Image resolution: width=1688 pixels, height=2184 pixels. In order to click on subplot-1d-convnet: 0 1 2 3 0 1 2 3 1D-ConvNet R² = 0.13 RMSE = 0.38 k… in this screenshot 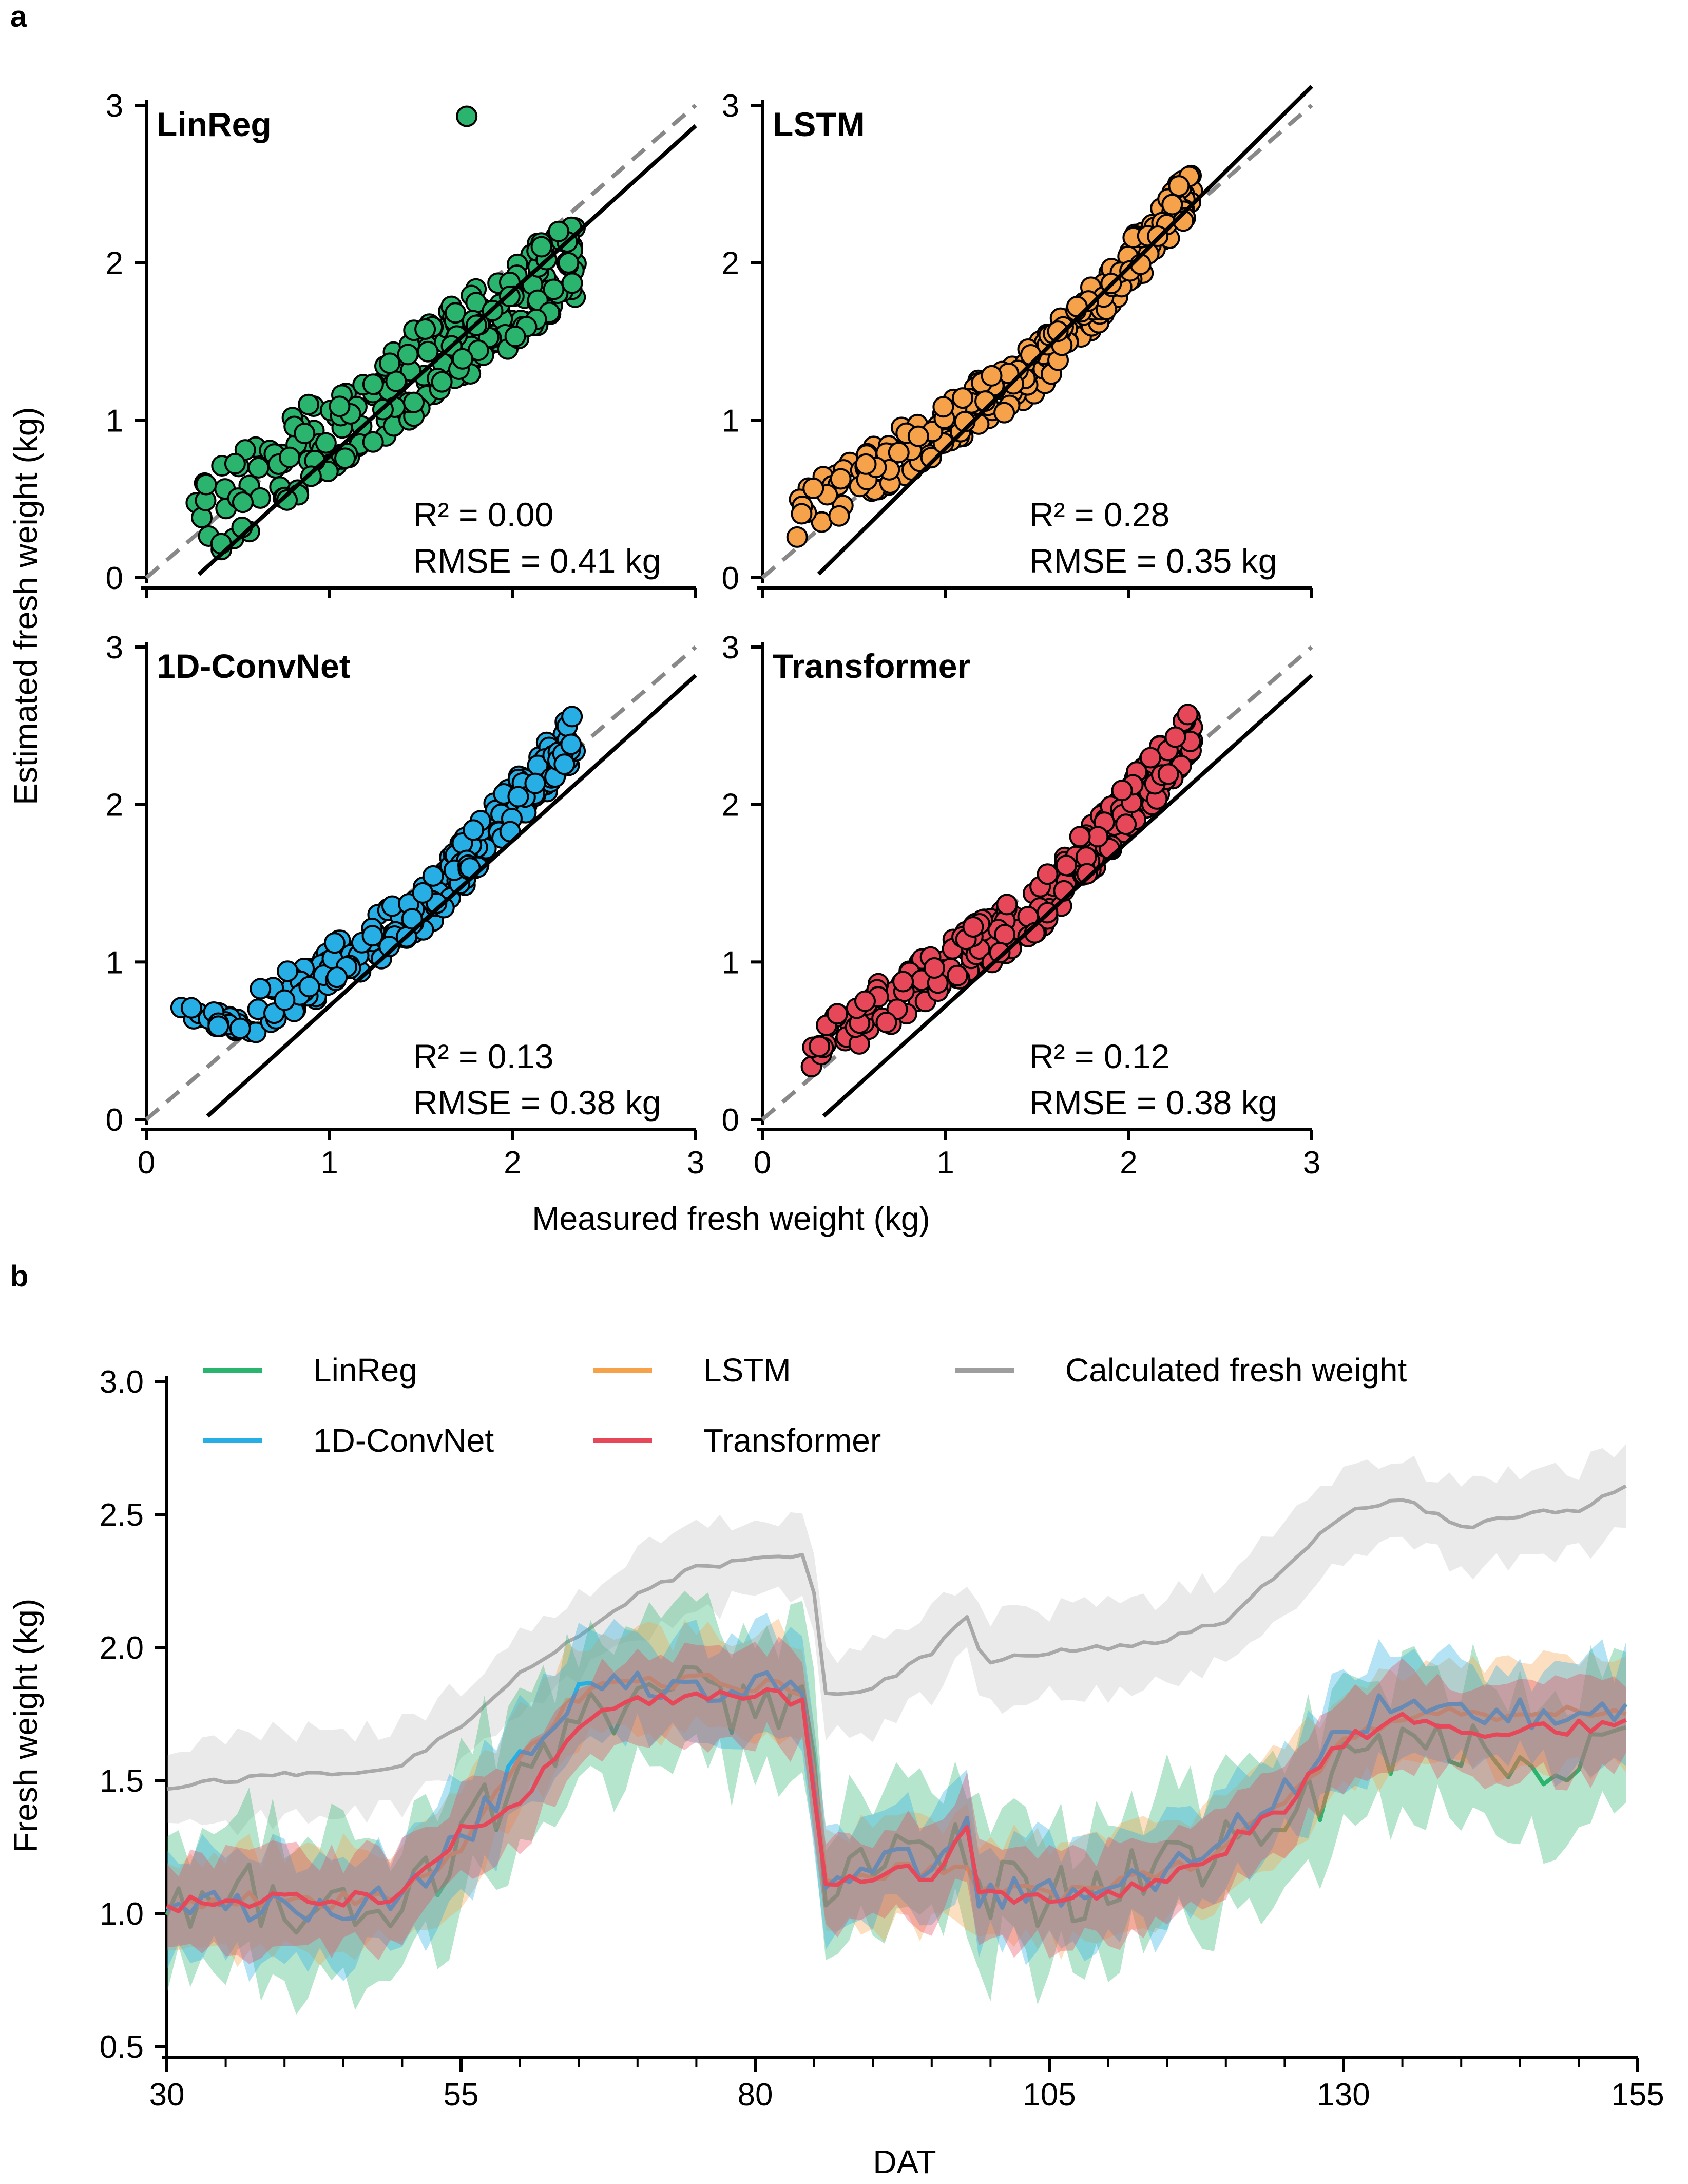, I will do `click(405, 905)`.